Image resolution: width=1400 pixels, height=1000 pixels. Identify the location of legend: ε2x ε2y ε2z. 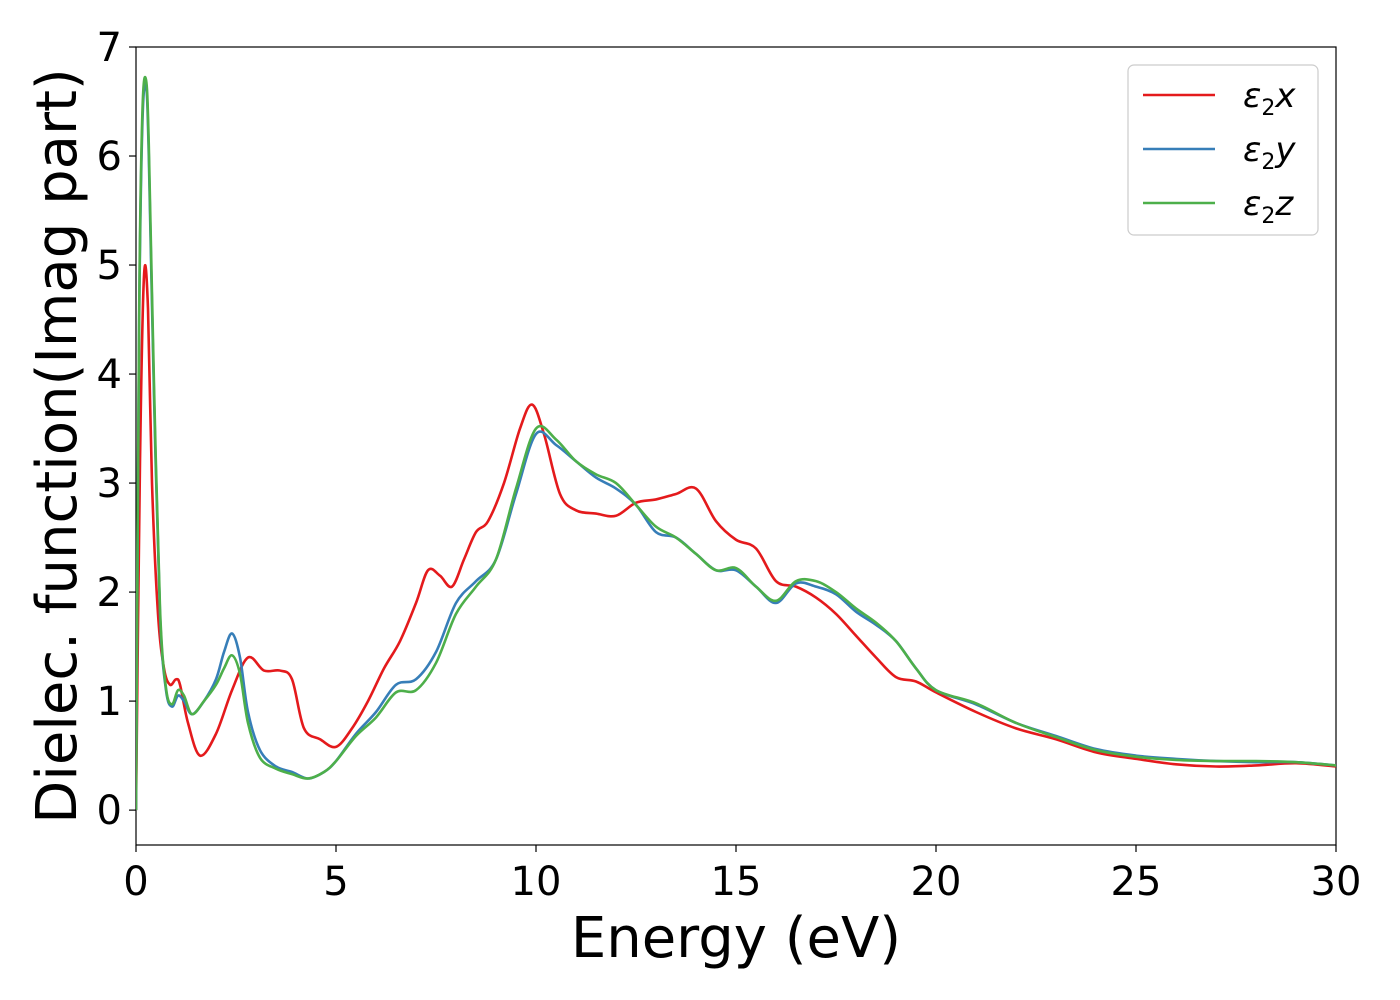
(1223, 150).